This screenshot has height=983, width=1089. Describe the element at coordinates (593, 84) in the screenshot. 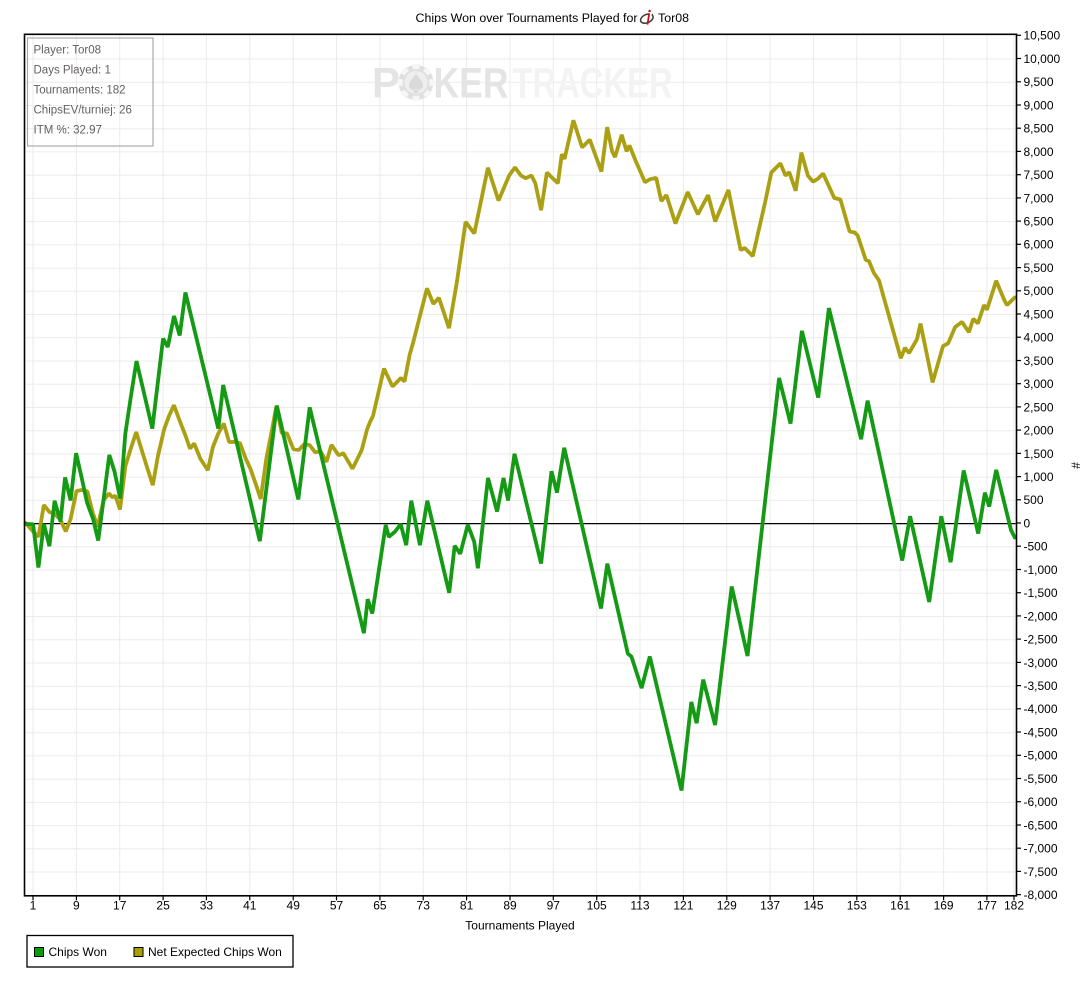

I see `svg-text: TRACKER` at that location.